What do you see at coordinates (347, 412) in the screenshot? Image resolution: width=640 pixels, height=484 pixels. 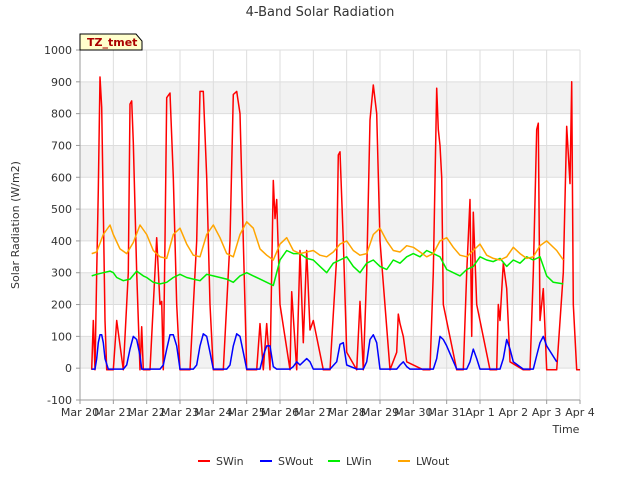 I see `x-tick-label: Mar 28` at bounding box center [347, 412].